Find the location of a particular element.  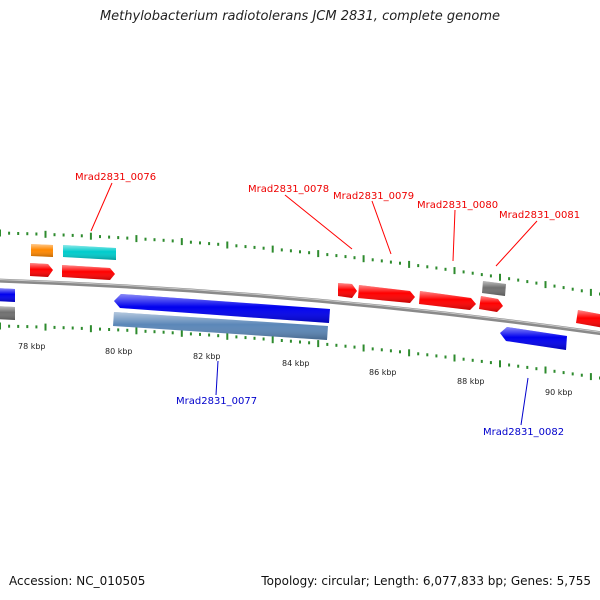

scale-label-90: 90 kbp is located at coordinates (559, 392).